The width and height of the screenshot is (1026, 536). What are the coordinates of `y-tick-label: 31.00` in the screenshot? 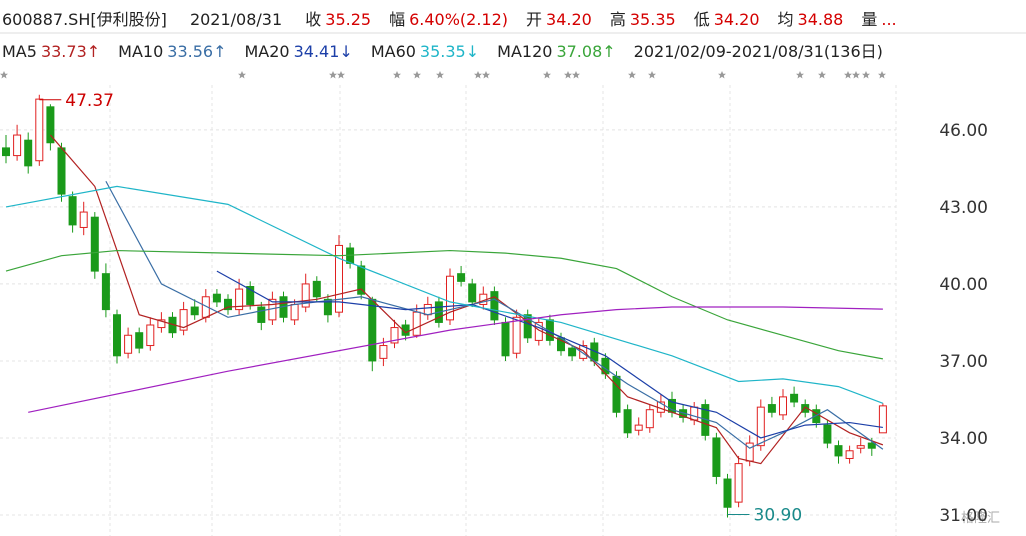 It's located at (963, 516).